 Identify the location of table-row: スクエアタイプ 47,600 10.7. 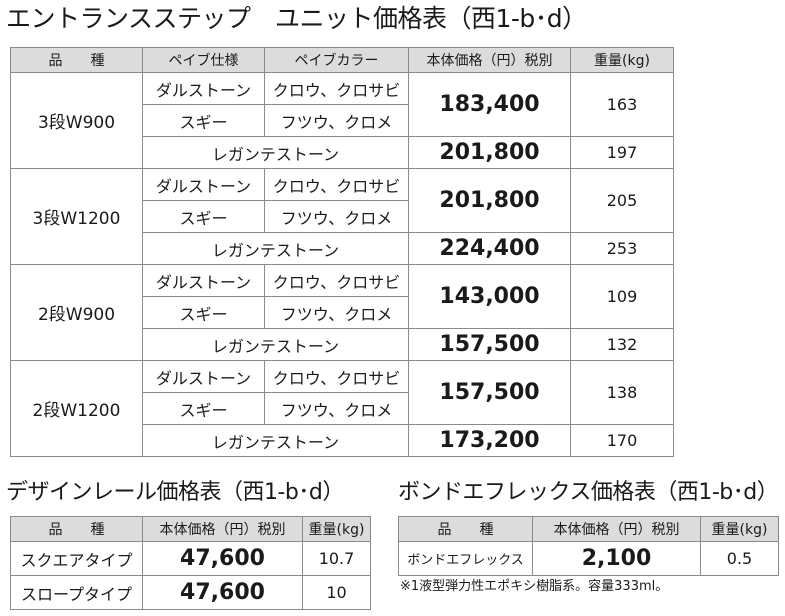
(190, 558).